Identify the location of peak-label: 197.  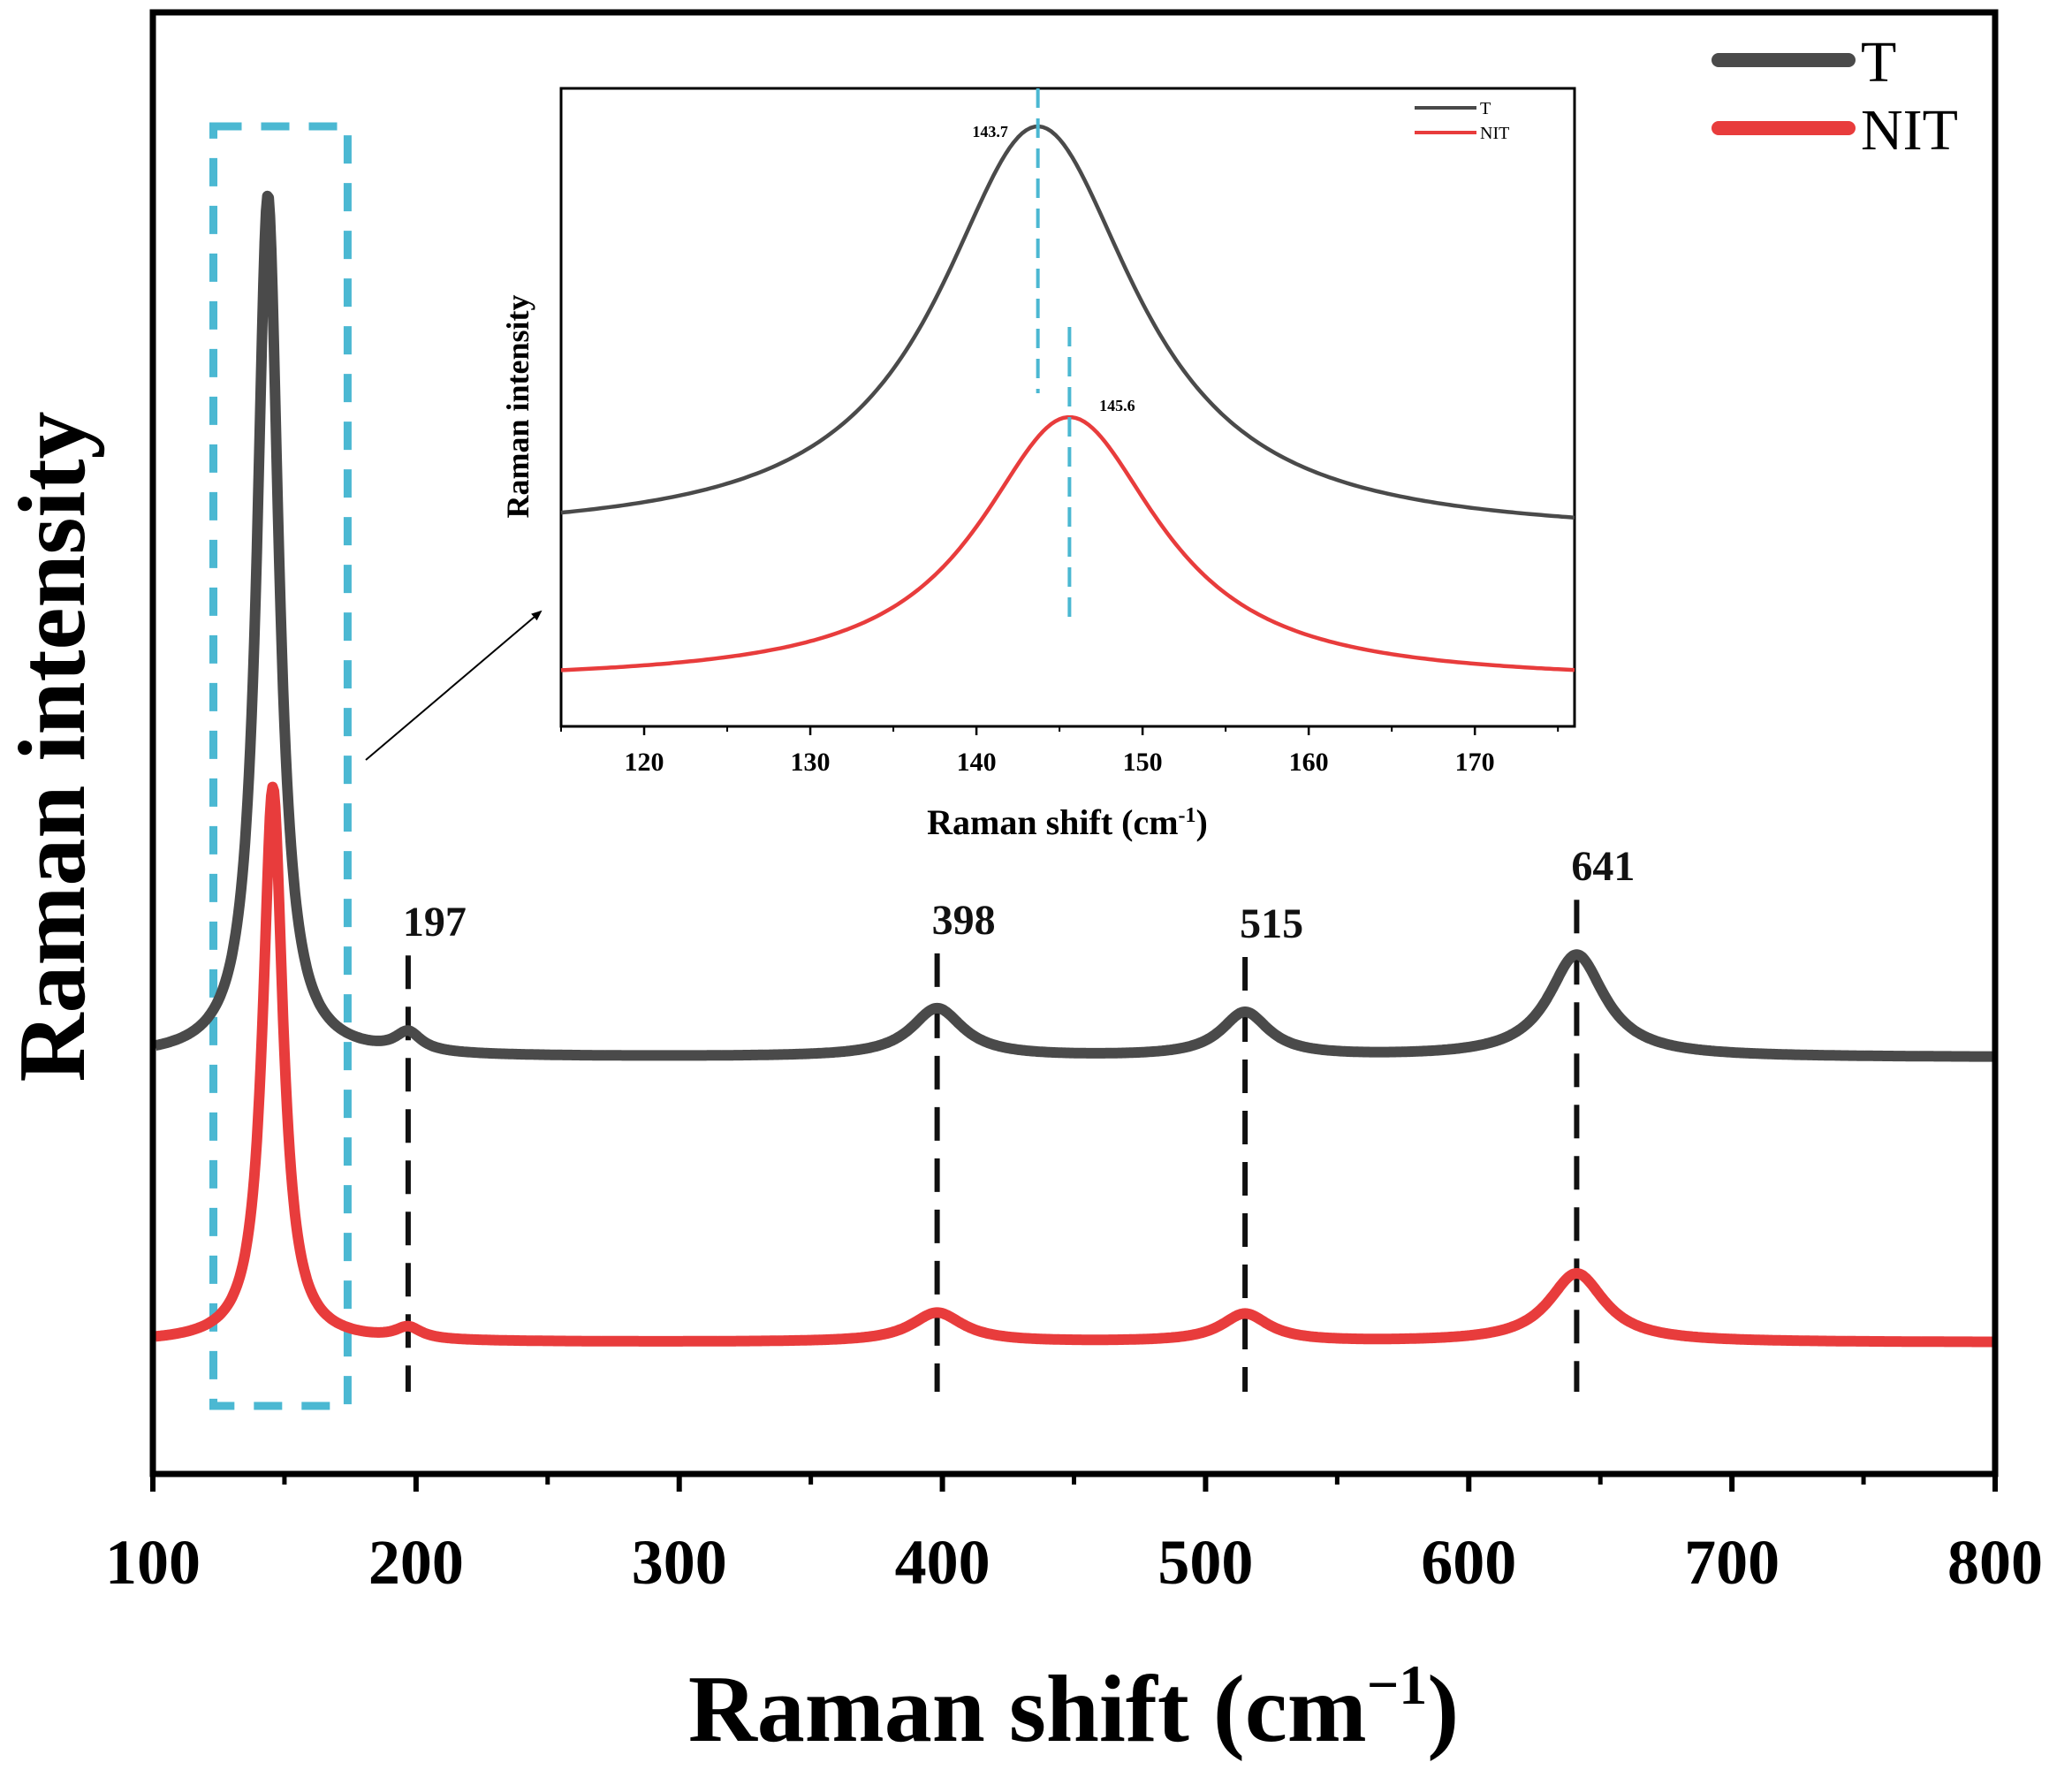
(435, 923).